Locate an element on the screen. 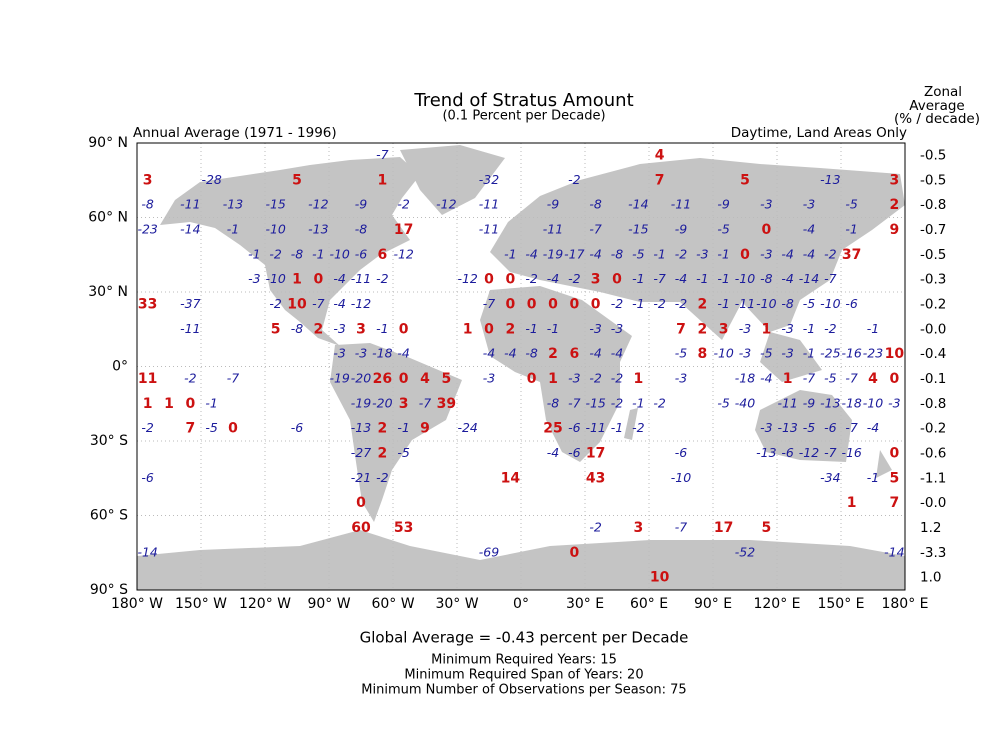 This screenshot has width=1008, height=756. trend-value: 33 is located at coordinates (147, 304).